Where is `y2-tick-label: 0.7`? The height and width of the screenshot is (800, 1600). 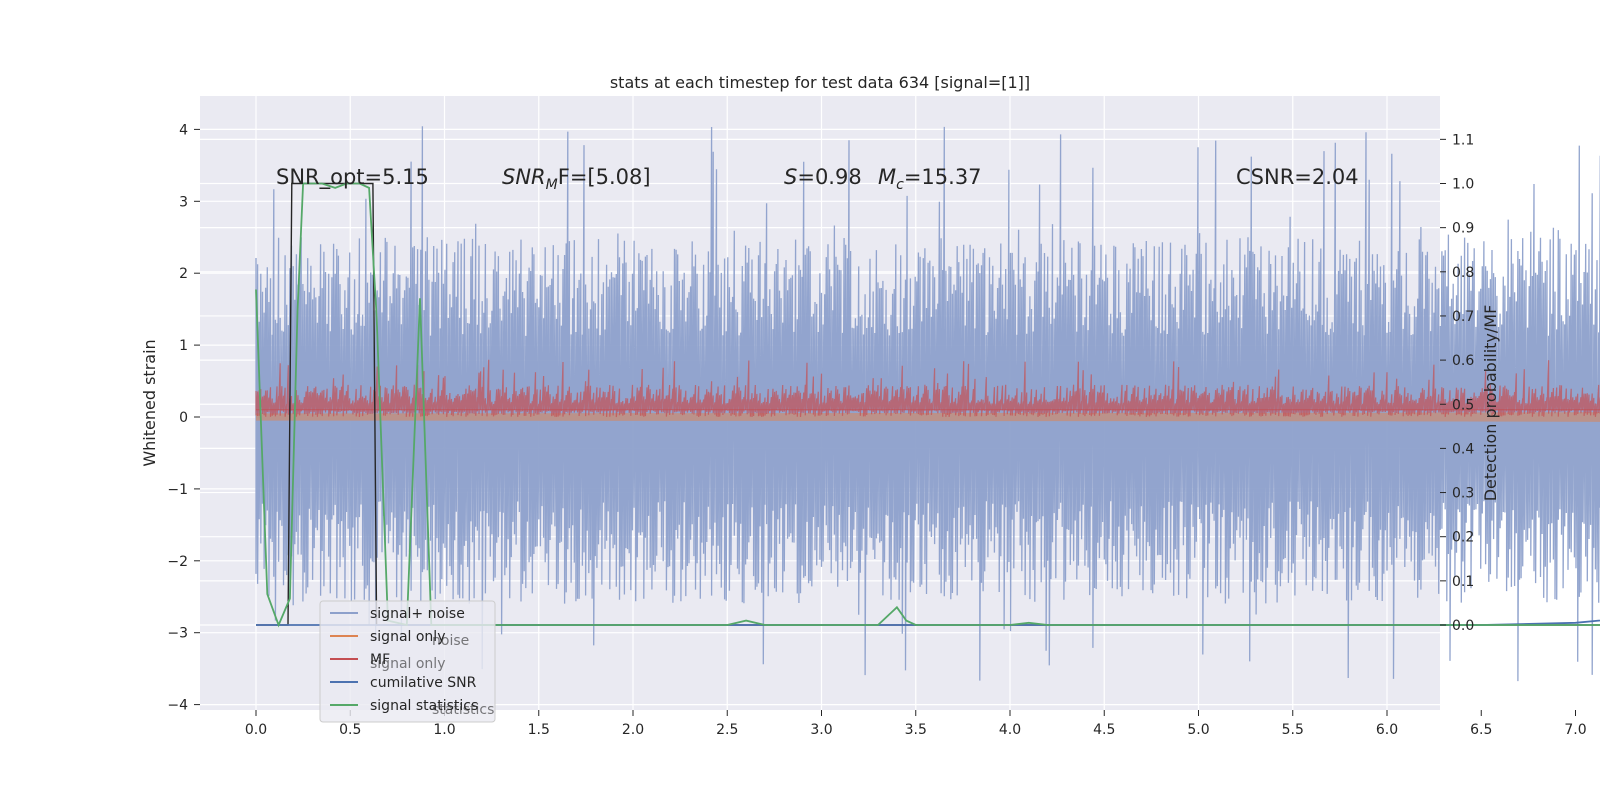
y2-tick-label: 0.7 is located at coordinates (1463, 317).